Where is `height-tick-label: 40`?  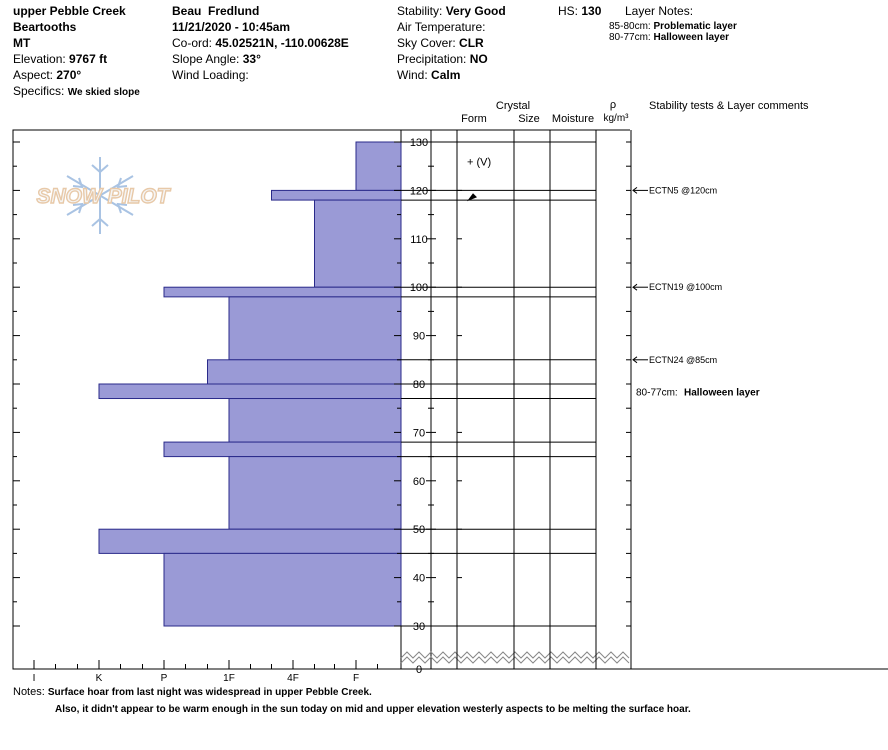
height-tick-label: 40 is located at coordinates (419, 579).